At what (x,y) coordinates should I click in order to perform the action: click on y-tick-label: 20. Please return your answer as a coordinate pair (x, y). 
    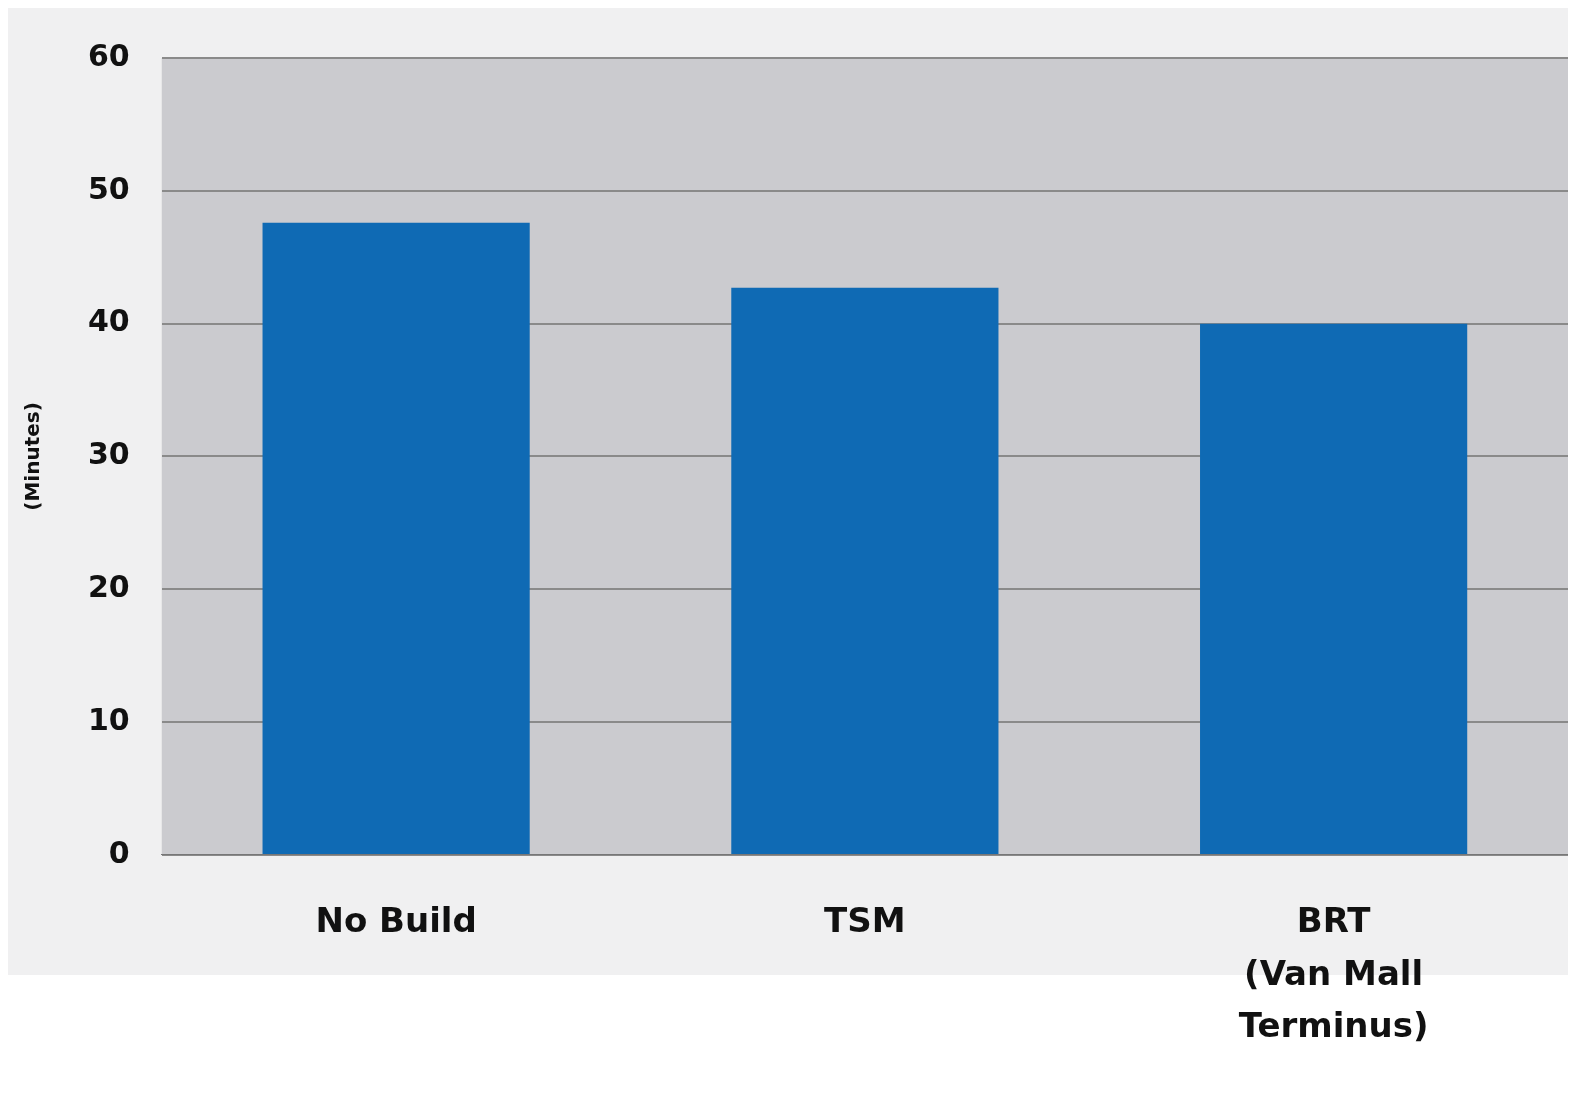
    Looking at the image, I should click on (109, 587).